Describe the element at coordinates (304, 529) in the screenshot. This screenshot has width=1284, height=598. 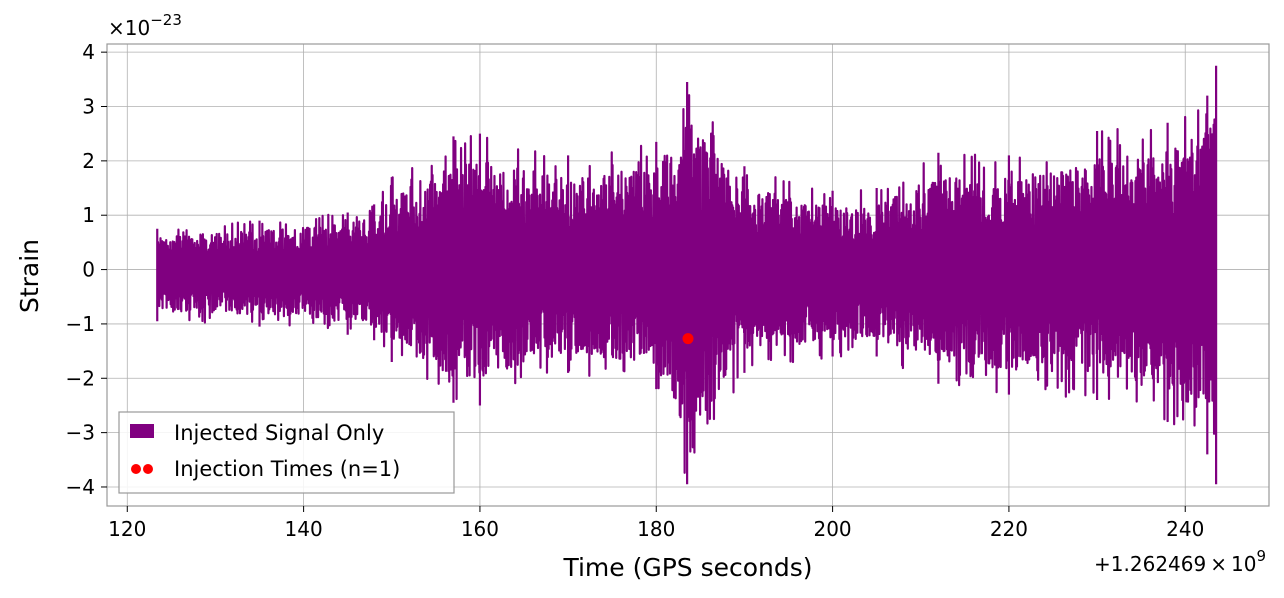
I see `x-tick-label-1: 140` at that location.